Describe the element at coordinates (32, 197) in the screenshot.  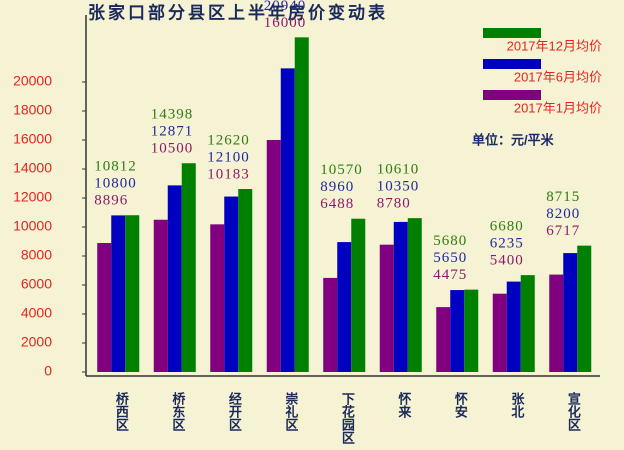
I see `y-tick-label: 12000` at that location.